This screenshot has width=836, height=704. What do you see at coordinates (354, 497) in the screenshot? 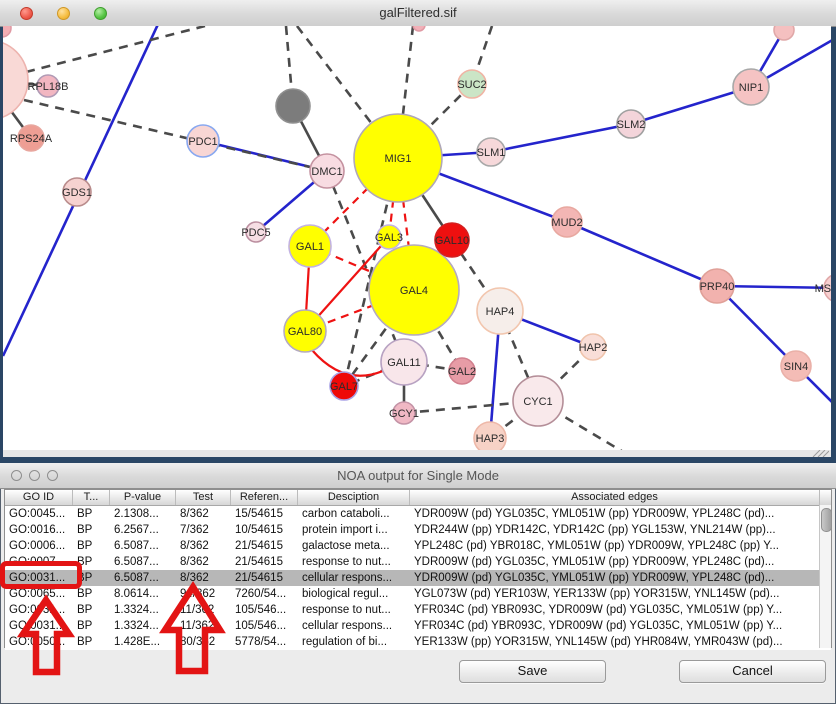
I see `column-header-desciption: Desciption` at bounding box center [354, 497].